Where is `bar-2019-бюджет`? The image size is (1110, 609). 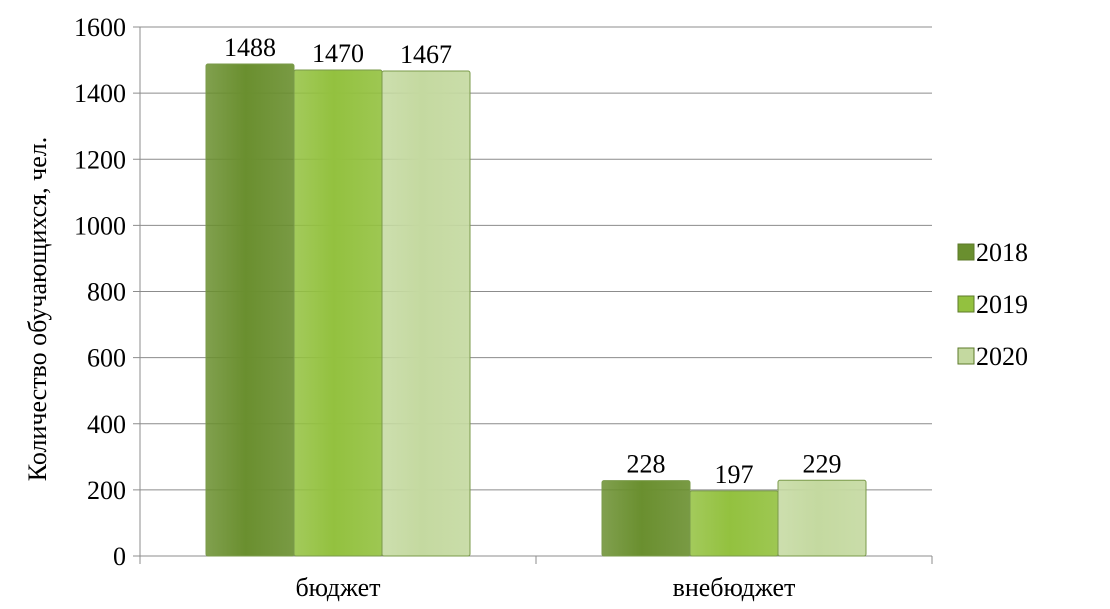 bar-2019-бюджет is located at coordinates (338, 313).